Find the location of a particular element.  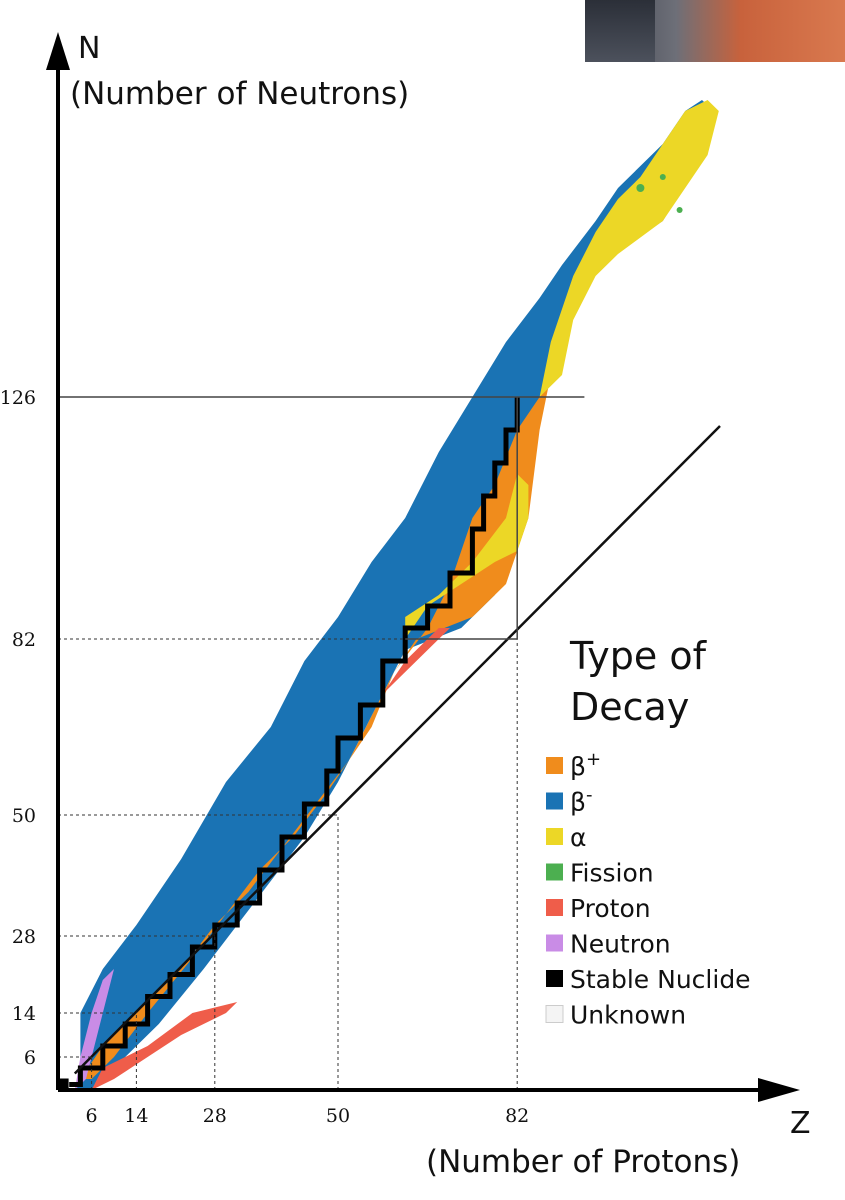

stable-nuclide-origin is located at coordinates (63, 1083).